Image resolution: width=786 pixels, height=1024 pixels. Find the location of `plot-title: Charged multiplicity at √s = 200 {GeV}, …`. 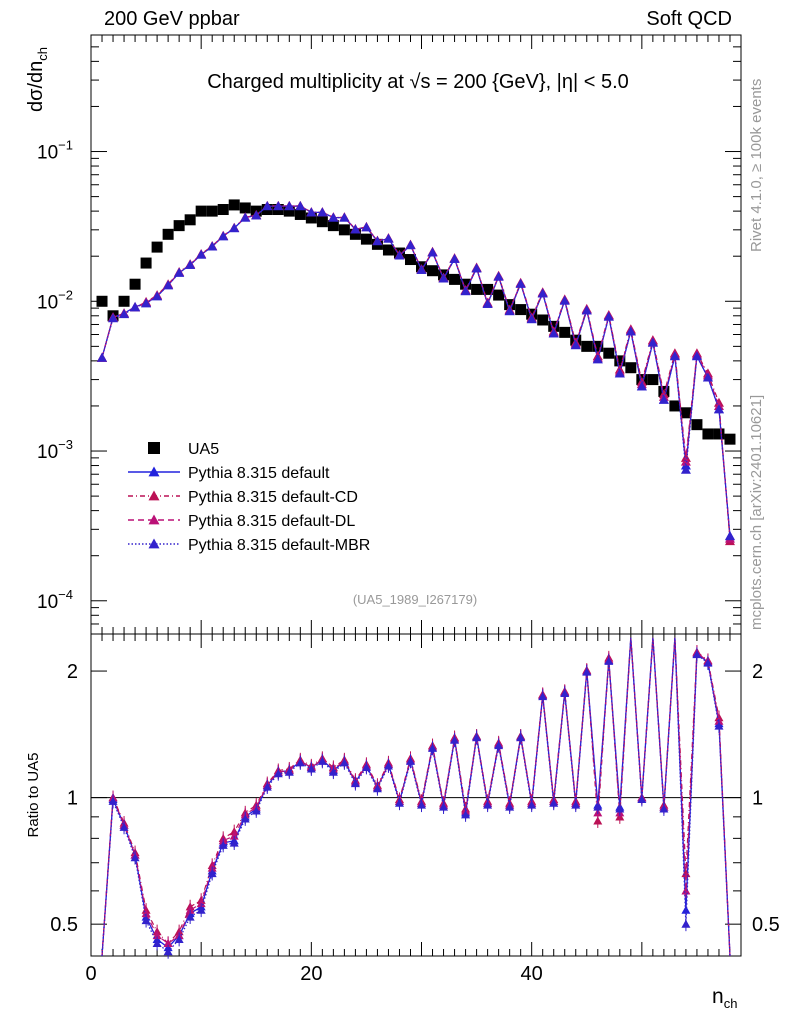

plot-title: Charged multiplicity at √s = 200 {GeV}, … is located at coordinates (418, 82).